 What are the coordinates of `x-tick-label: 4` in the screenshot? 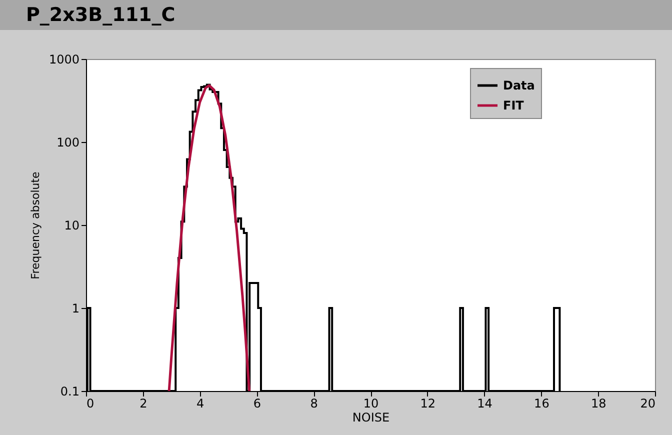 It's located at (200, 403).